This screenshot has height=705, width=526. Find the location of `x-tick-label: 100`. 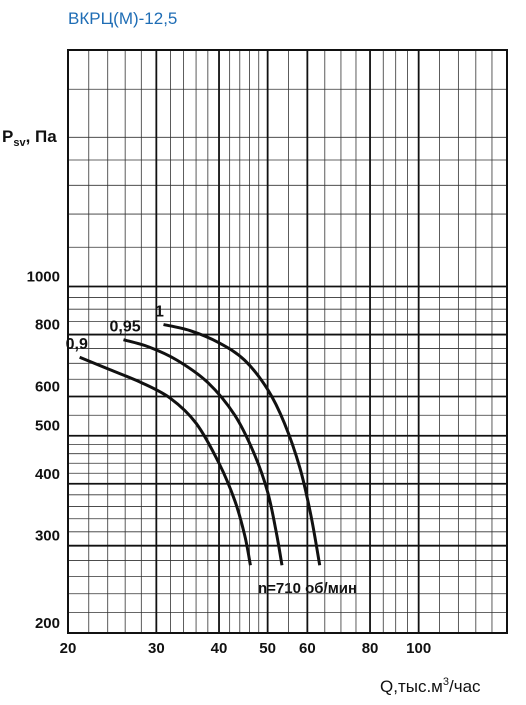

x-tick-label: 100 is located at coordinates (418, 648).